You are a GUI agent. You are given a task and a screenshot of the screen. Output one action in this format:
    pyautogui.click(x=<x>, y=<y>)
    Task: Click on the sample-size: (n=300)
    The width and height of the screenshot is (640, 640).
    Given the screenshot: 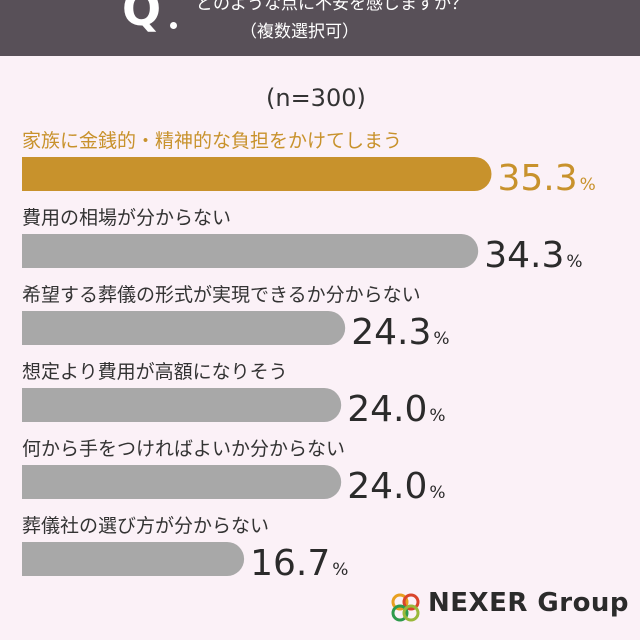 What is the action you would take?
    pyautogui.click(x=316, y=98)
    